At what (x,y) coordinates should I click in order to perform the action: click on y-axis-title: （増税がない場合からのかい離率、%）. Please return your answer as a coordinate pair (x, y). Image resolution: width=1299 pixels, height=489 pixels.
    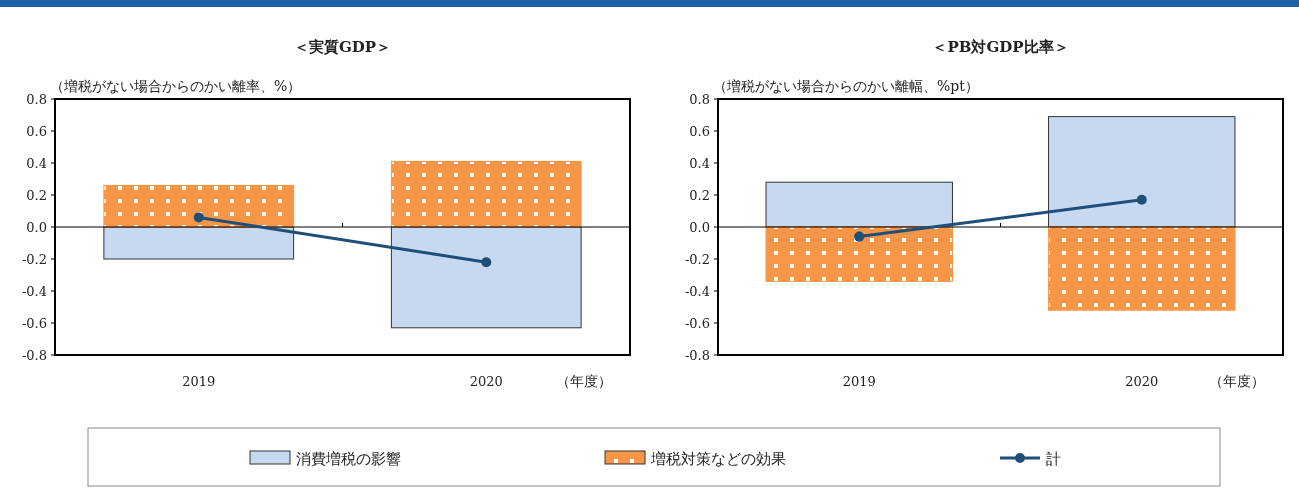
    Looking at the image, I should click on (176, 86).